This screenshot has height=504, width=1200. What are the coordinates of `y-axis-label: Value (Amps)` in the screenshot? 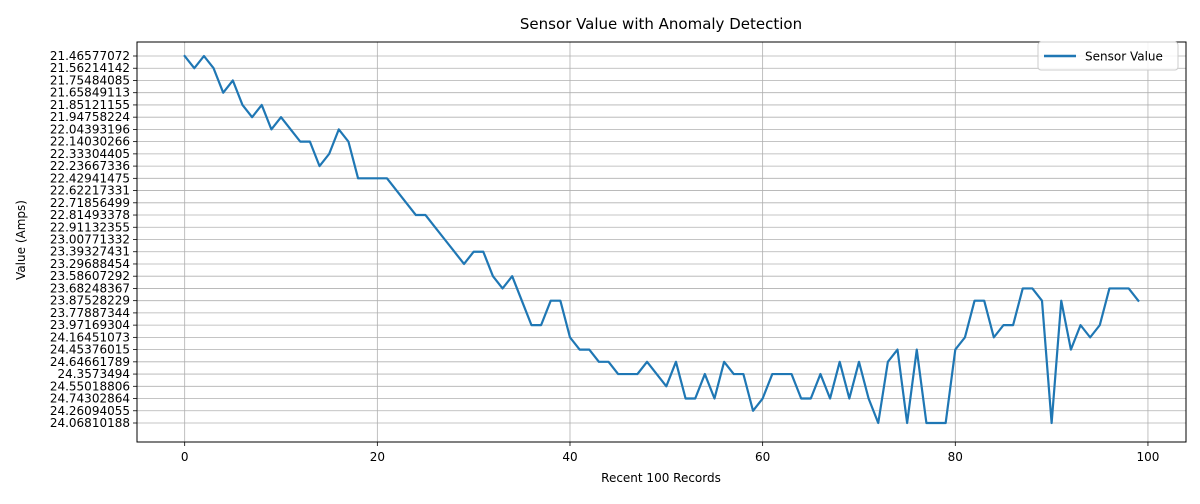 It's located at (21, 240).